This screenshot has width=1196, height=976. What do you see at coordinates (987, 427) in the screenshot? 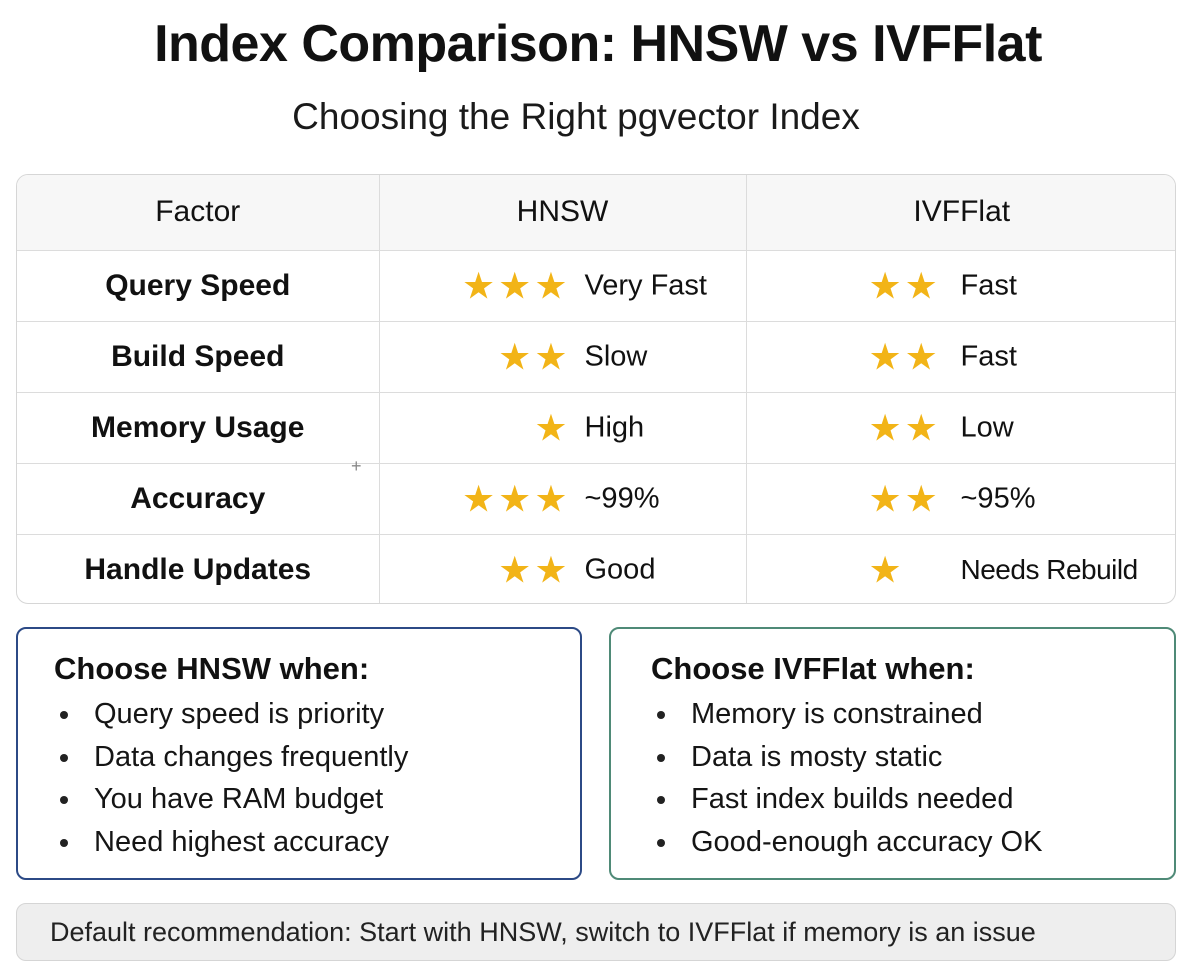
I see `ivfflat-rating-label: Low` at bounding box center [987, 427].